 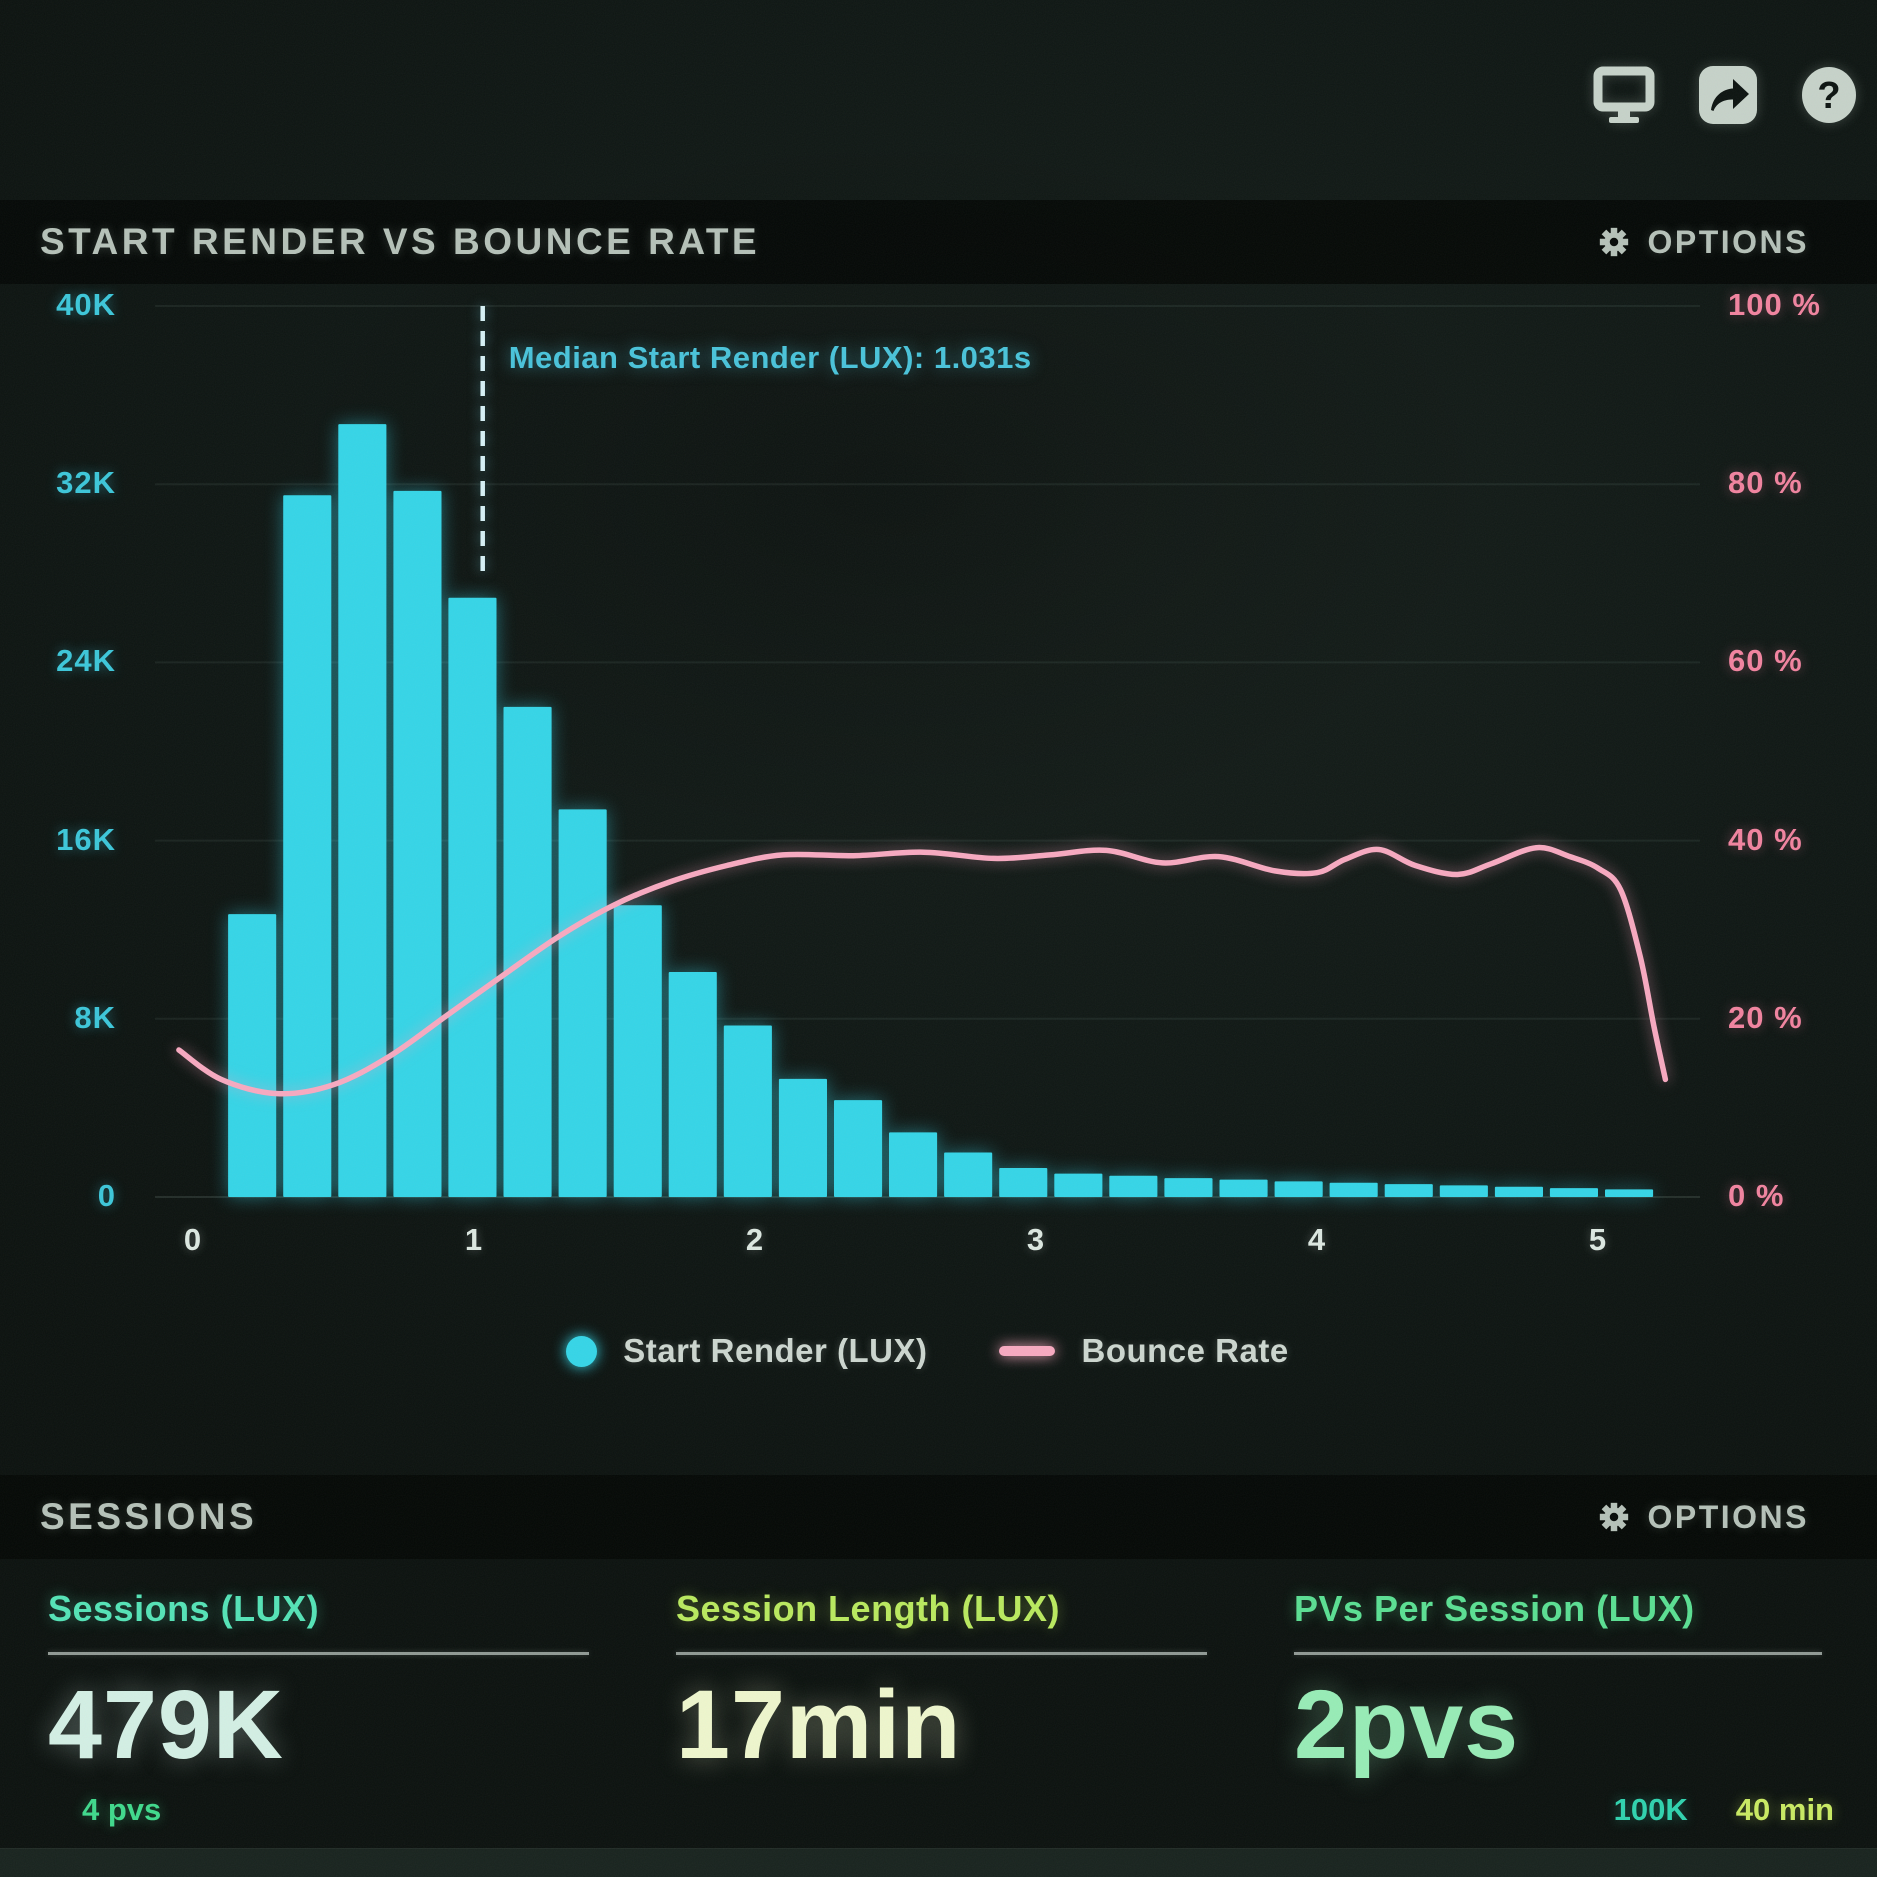 I want to click on x-axis-tick: 1, so click(x=474, y=1239).